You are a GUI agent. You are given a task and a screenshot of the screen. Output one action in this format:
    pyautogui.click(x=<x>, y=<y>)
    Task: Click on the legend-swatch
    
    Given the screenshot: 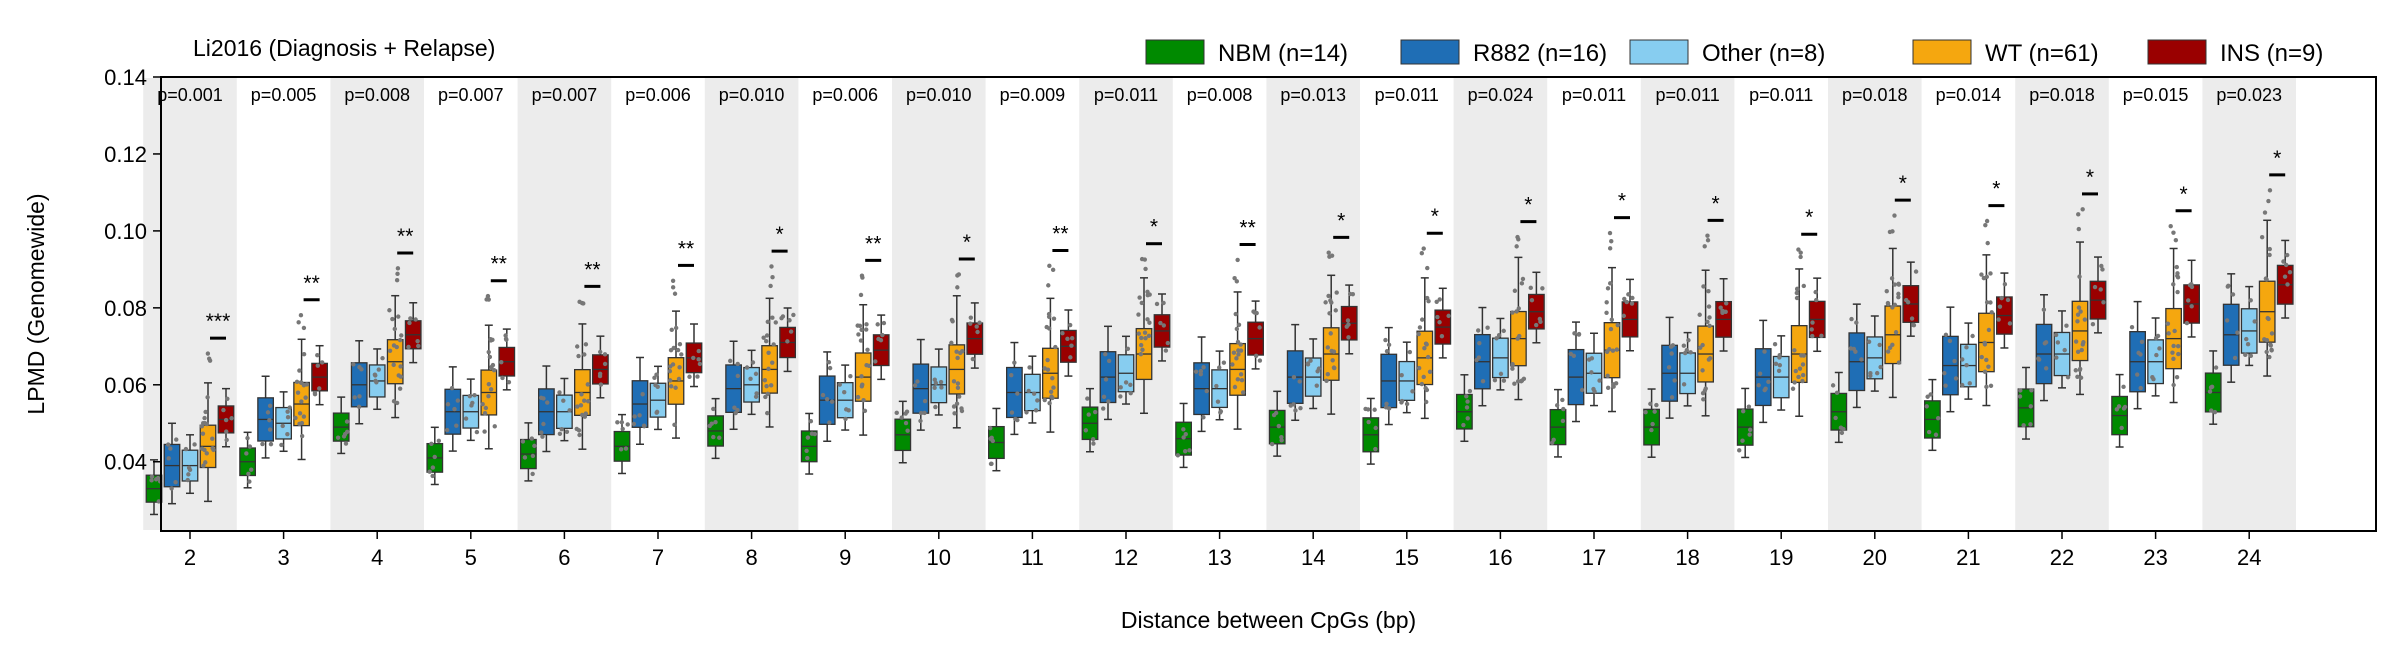 What is the action you would take?
    pyautogui.click(x=1659, y=52)
    